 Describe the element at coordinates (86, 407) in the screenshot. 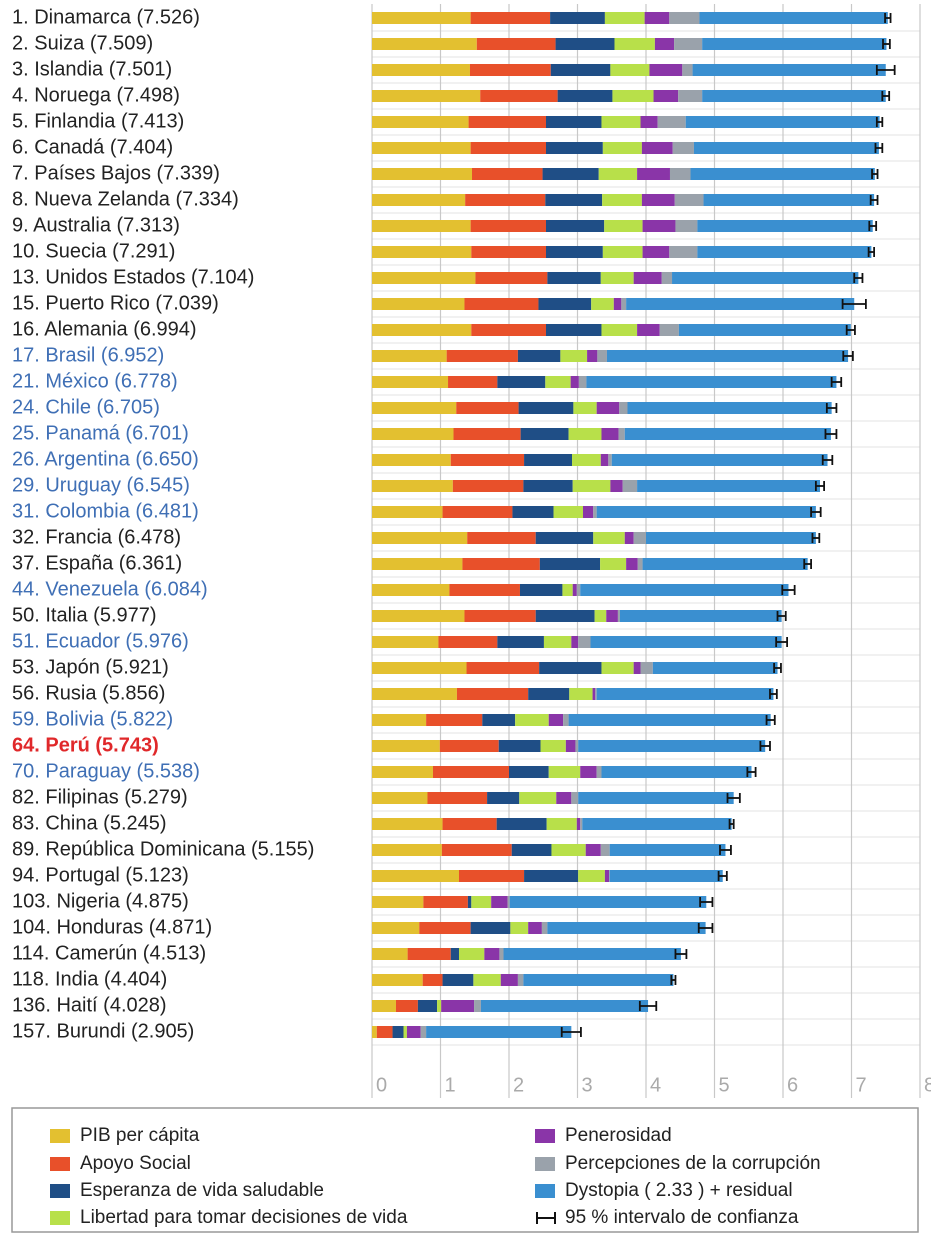

I see `category-label: 24. Chile (6.705)` at that location.